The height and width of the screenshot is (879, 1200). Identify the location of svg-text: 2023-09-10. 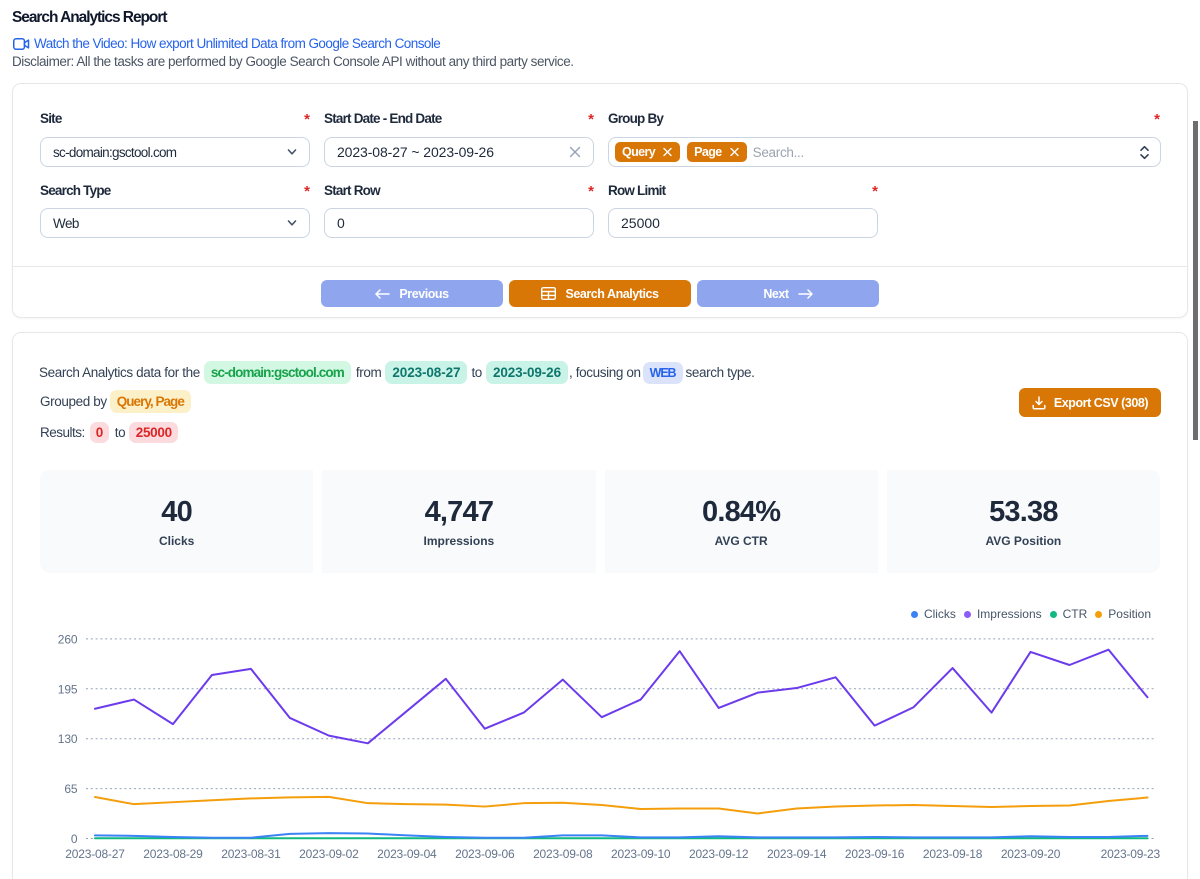
(641, 854).